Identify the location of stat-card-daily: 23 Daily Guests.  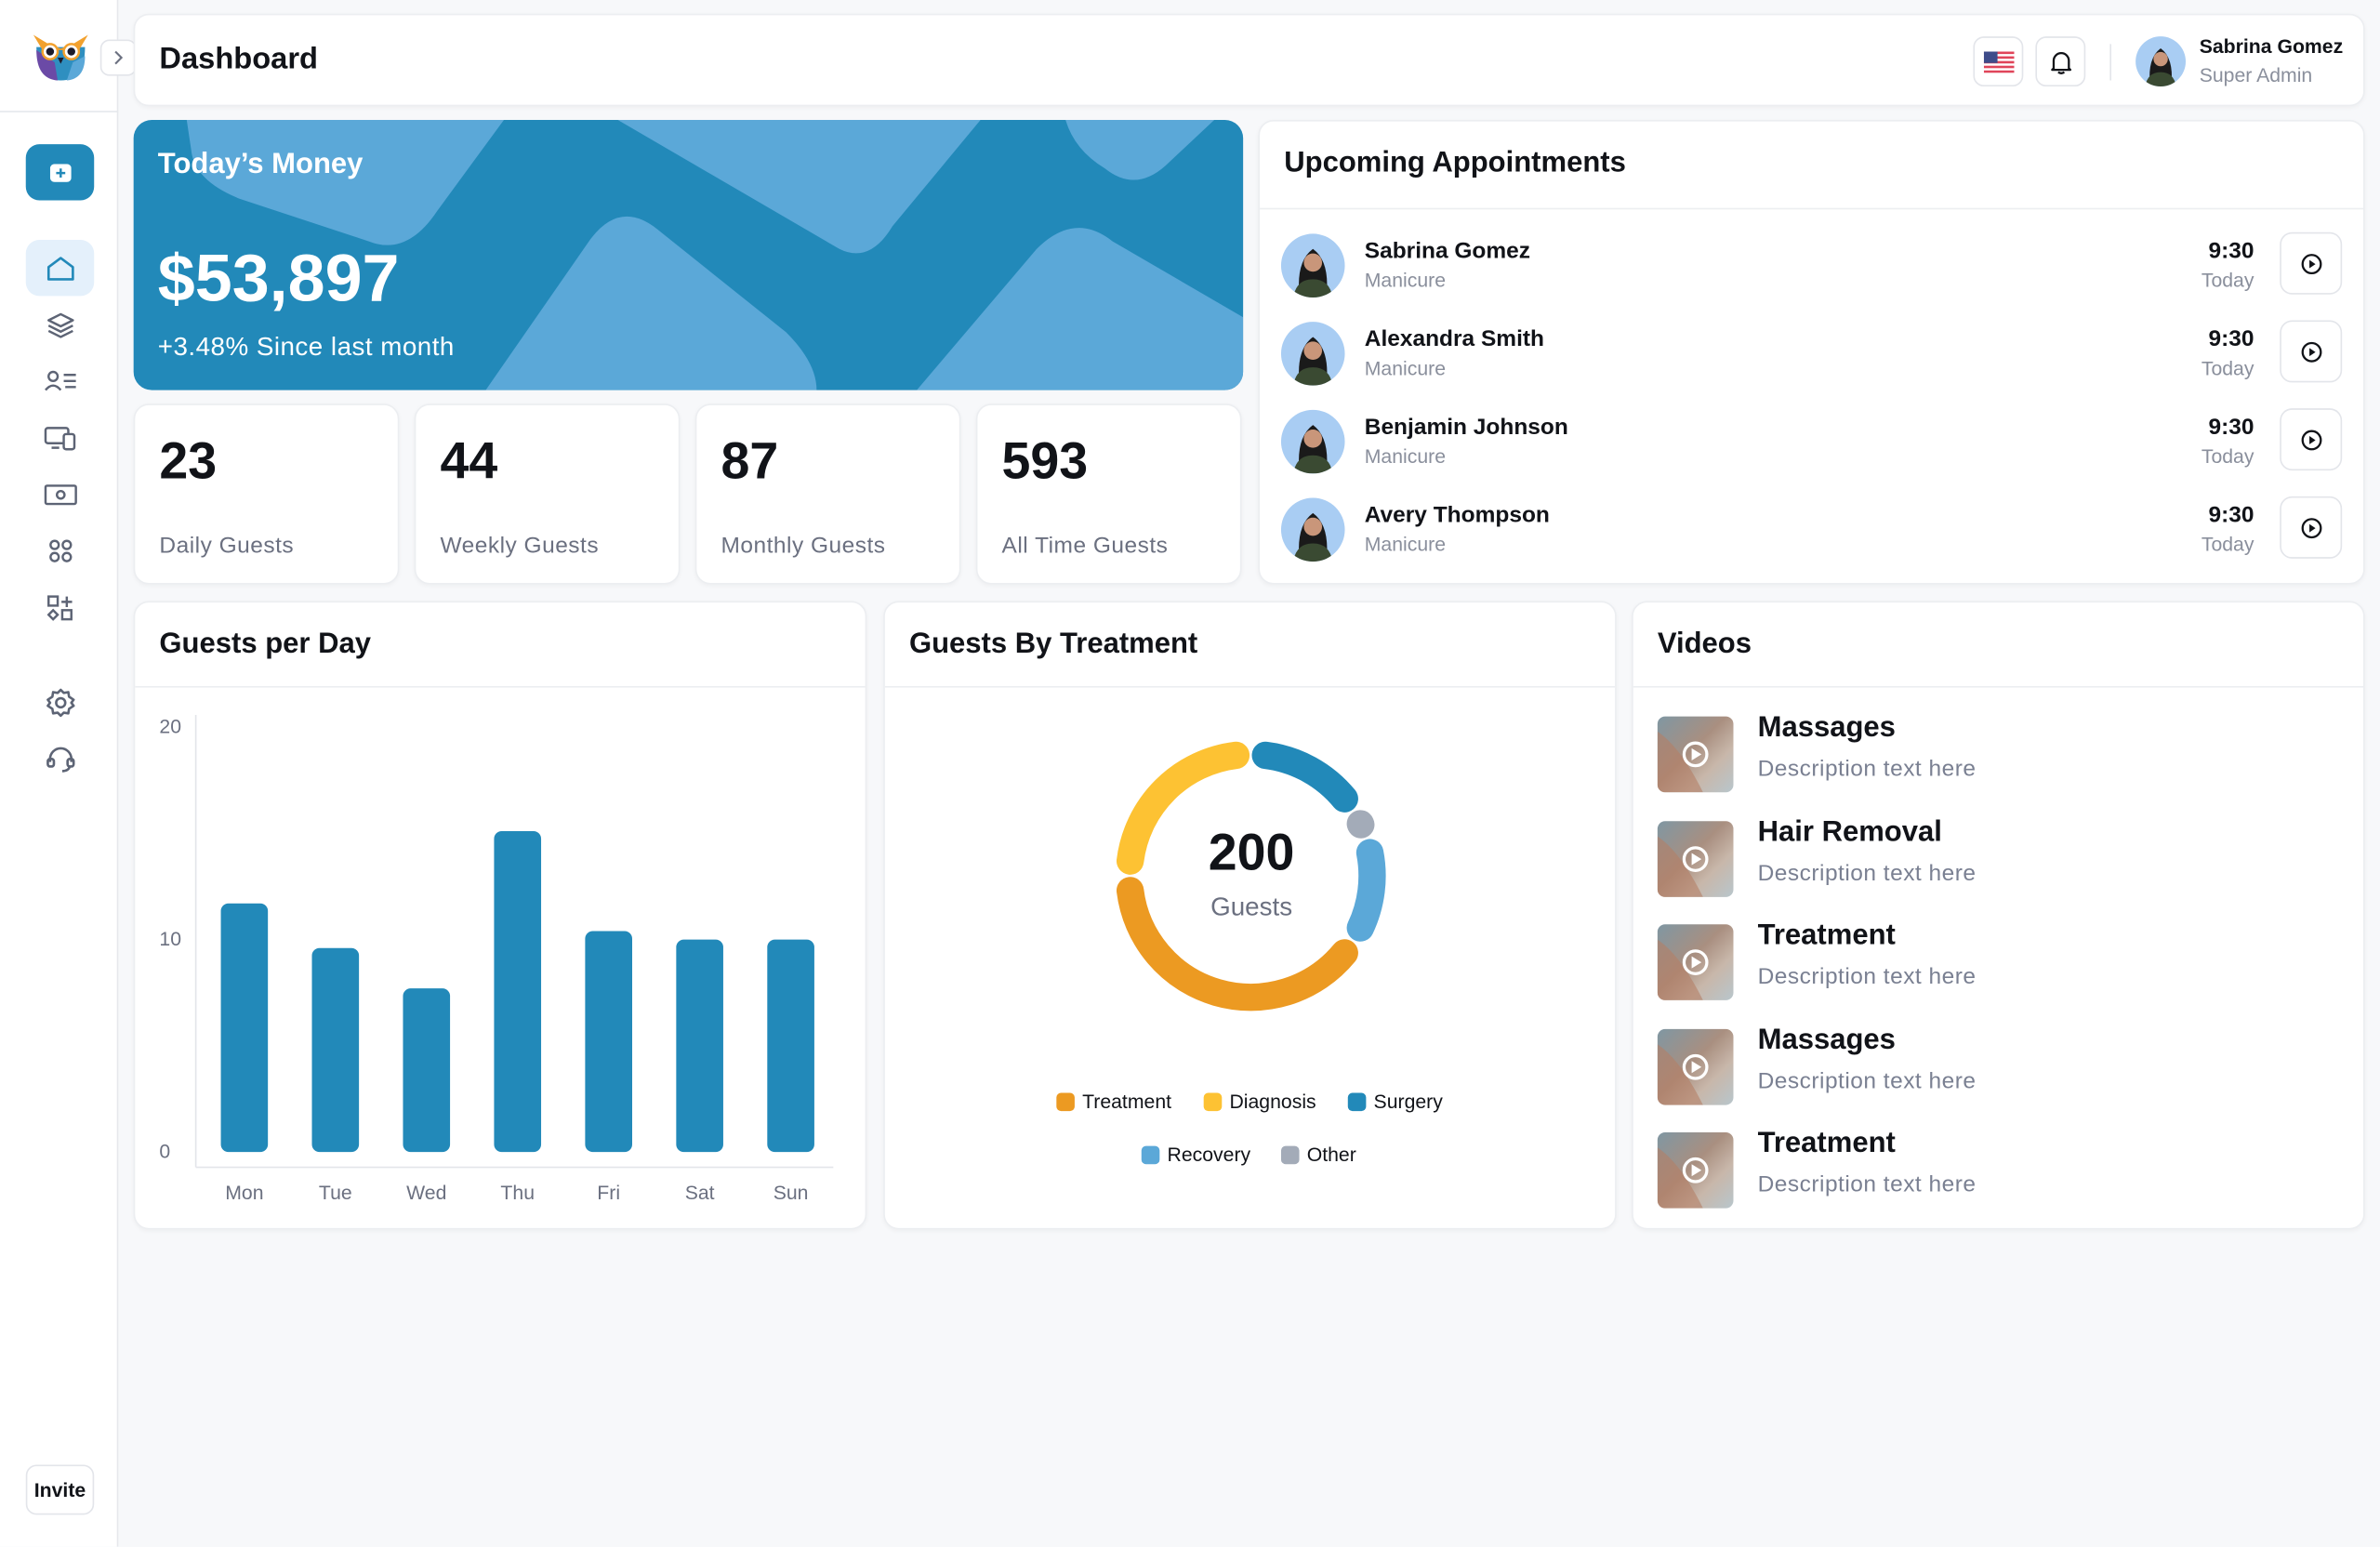
(267, 493).